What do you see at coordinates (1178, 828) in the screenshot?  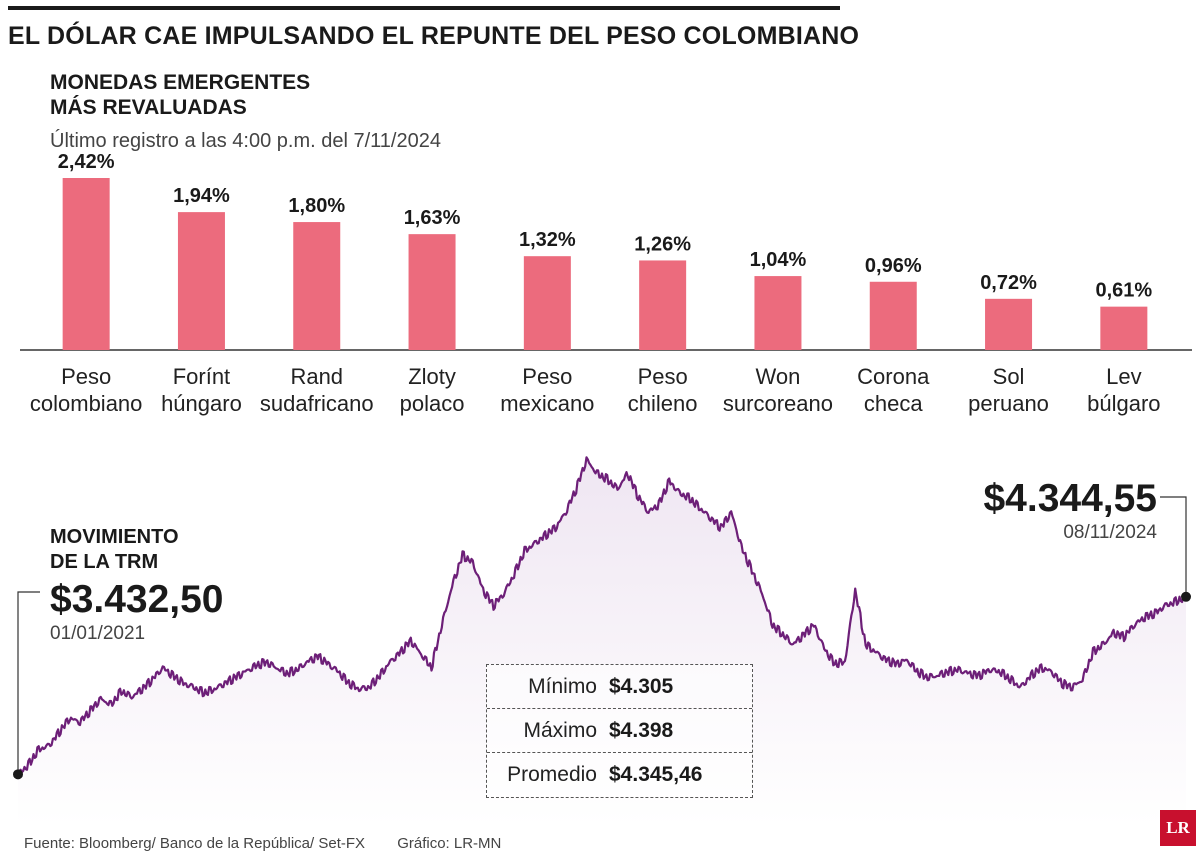 I see `lr-logo: LR` at bounding box center [1178, 828].